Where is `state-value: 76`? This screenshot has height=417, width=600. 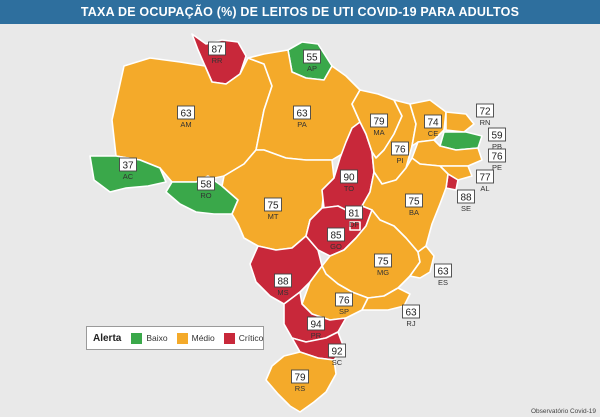
state-value: 76 is located at coordinates (344, 301).